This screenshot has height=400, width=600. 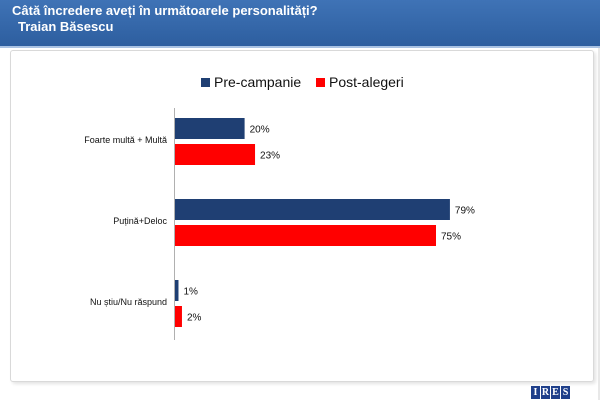 What do you see at coordinates (140, 221) in the screenshot?
I see `category-label: Puțină+Deloc` at bounding box center [140, 221].